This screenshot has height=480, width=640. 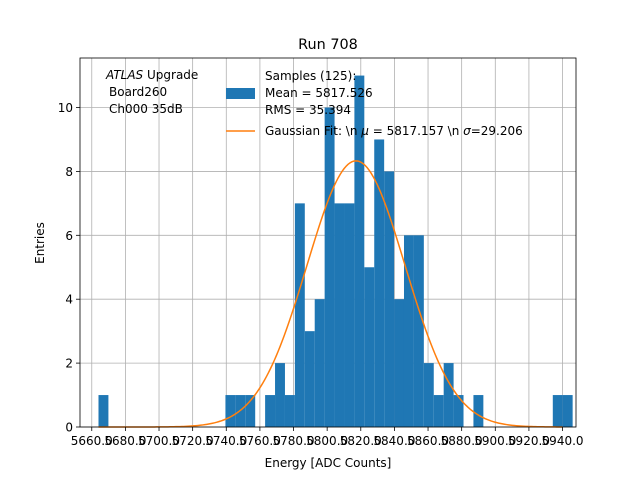 I want to click on atlas-annotation: ATLAS Upgrade Board260 Ch000 35dB, so click(x=151, y=92).